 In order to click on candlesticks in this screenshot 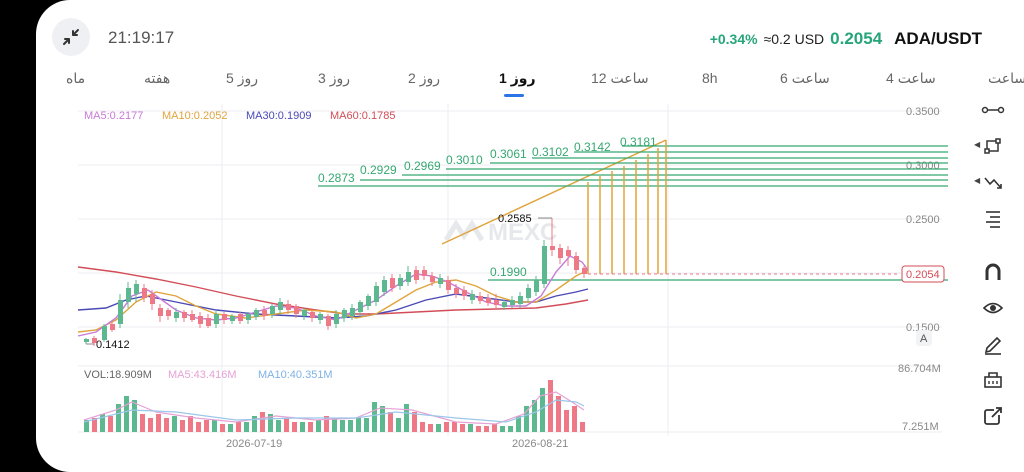, I will do `click(335, 282)`.